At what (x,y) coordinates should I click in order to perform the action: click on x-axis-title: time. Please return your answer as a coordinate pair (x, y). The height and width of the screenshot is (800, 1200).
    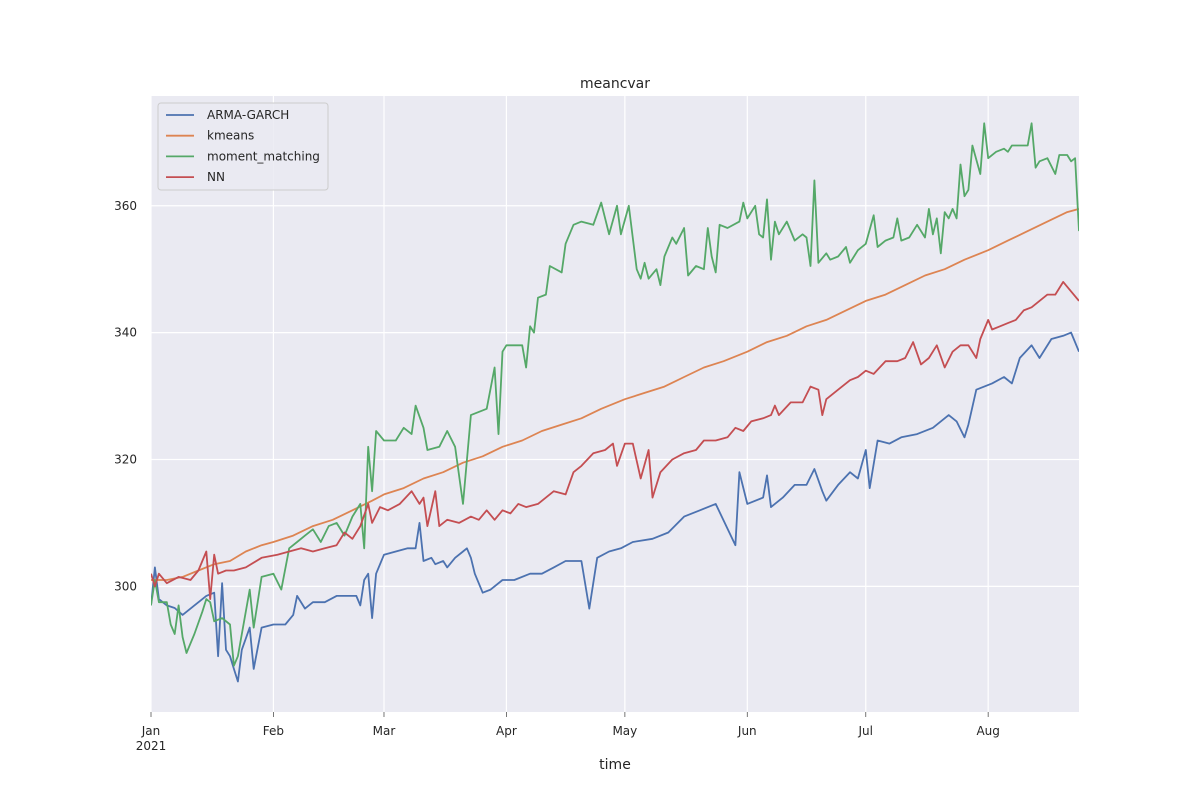
    Looking at the image, I should click on (615, 765).